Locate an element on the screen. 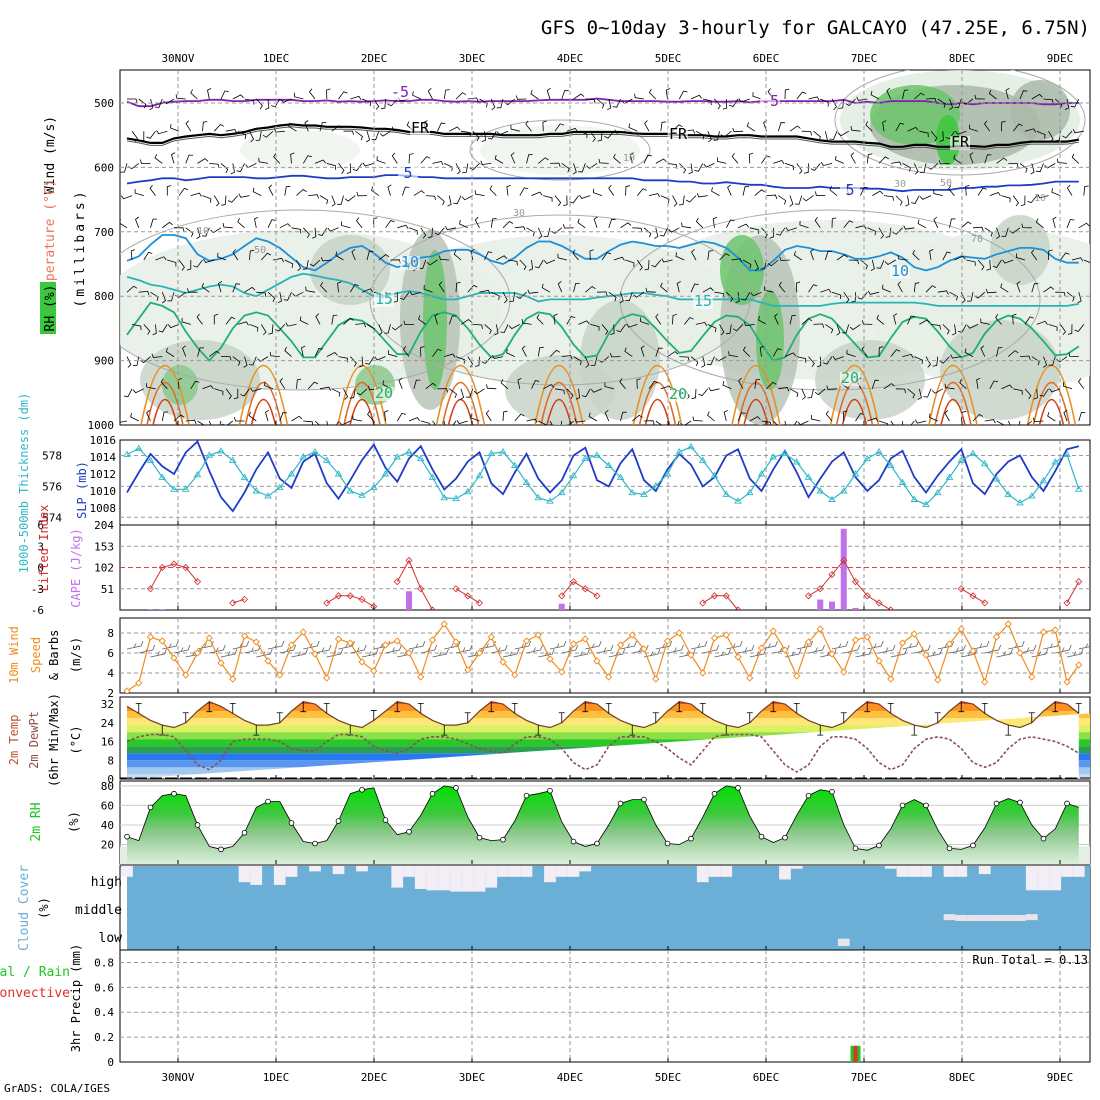 This screenshot has width=1100, height=1100. rh-contour is located at coordinates (560, 150).